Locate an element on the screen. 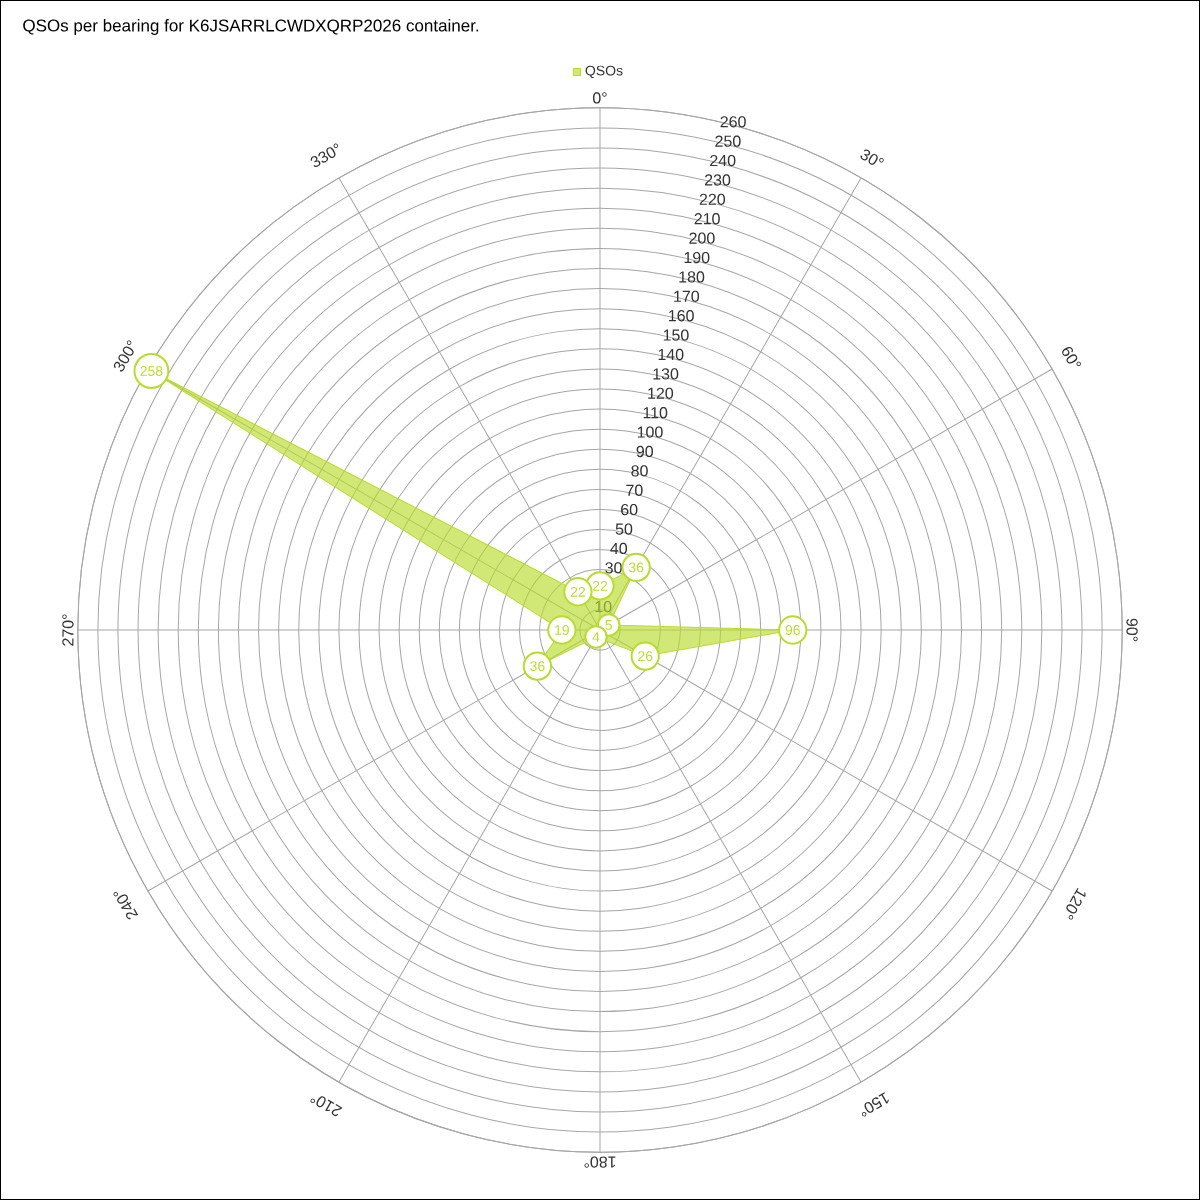 The image size is (1200, 1200). spoke-label: 180° is located at coordinates (600, 1162).